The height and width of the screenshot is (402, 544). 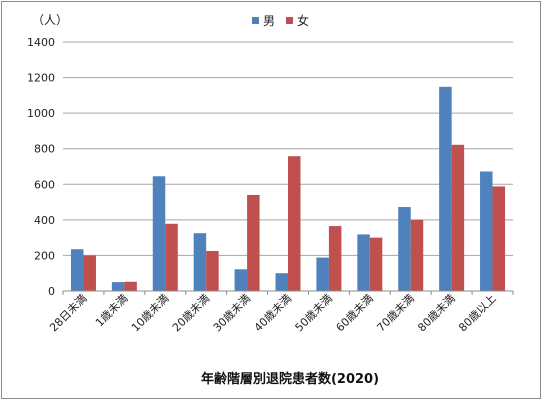 I want to click on x-tick-label: 70歳未満, so click(x=395, y=313).